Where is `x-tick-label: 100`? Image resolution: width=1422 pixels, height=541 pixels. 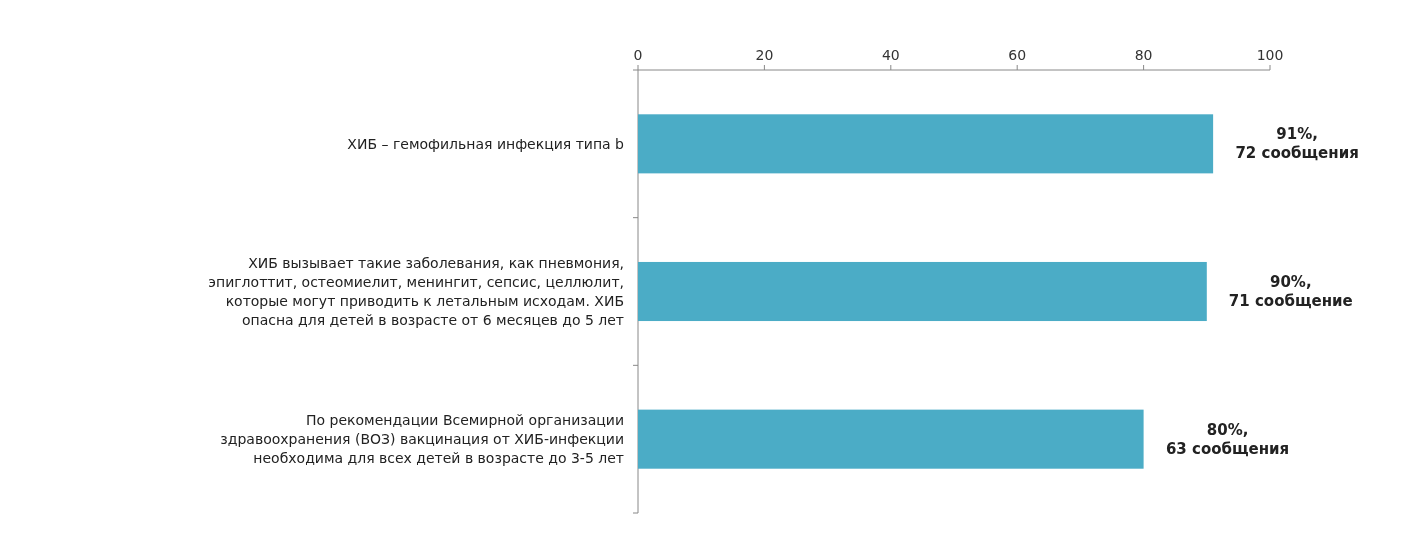 x-tick-label: 100 is located at coordinates (1270, 55).